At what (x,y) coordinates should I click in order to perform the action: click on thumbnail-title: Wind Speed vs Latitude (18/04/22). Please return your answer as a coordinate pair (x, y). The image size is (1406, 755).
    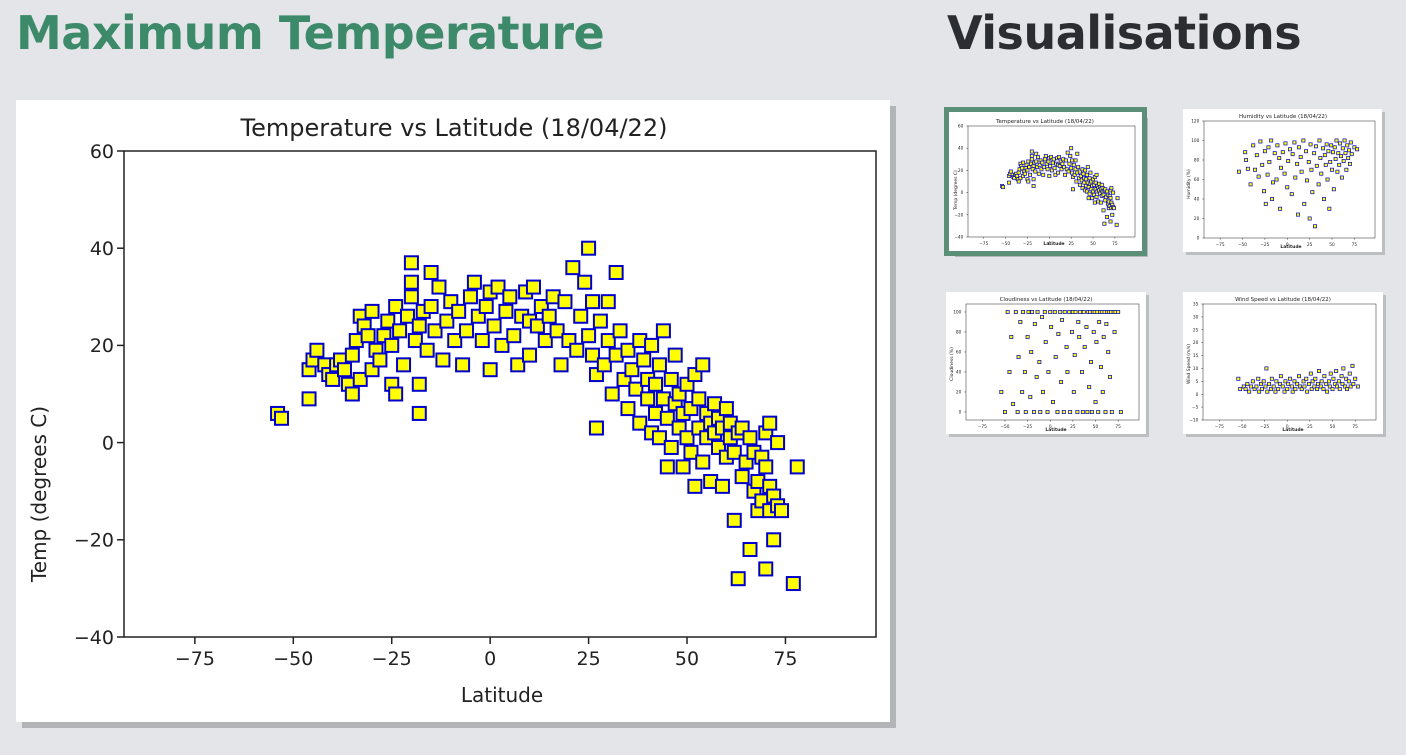
    Looking at the image, I should click on (1283, 300).